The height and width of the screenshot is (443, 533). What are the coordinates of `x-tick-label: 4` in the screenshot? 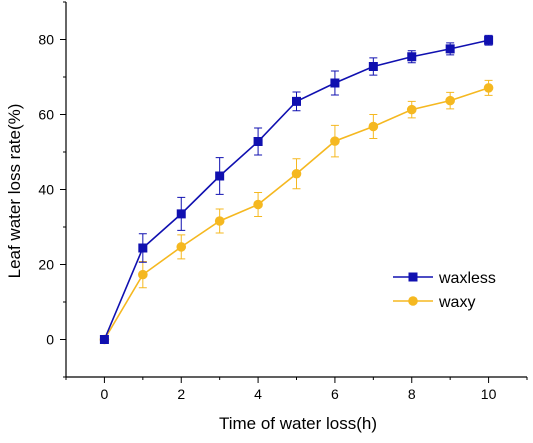 It's located at (258, 394).